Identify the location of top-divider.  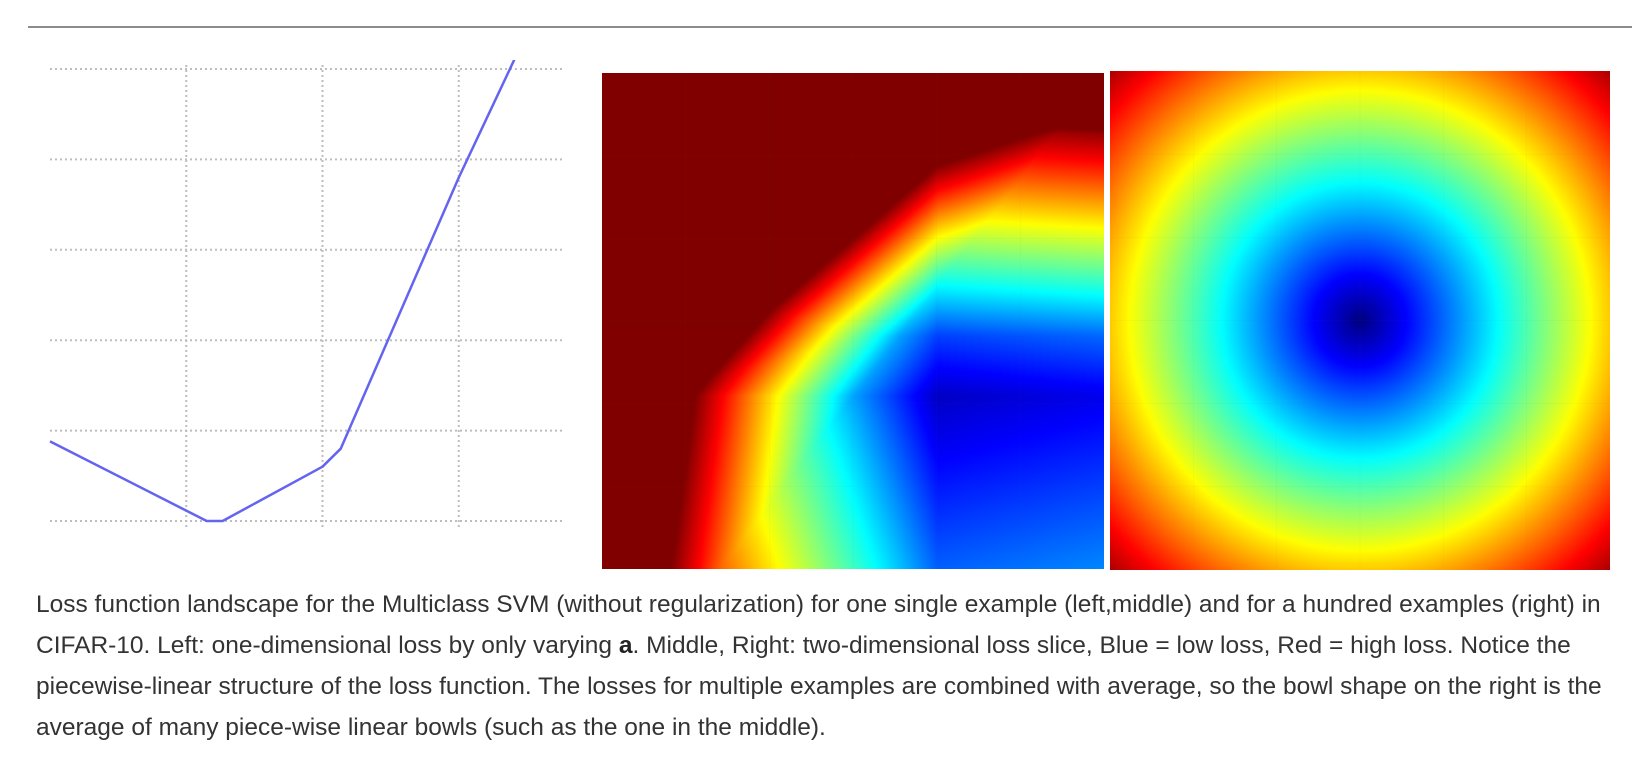
(830, 27).